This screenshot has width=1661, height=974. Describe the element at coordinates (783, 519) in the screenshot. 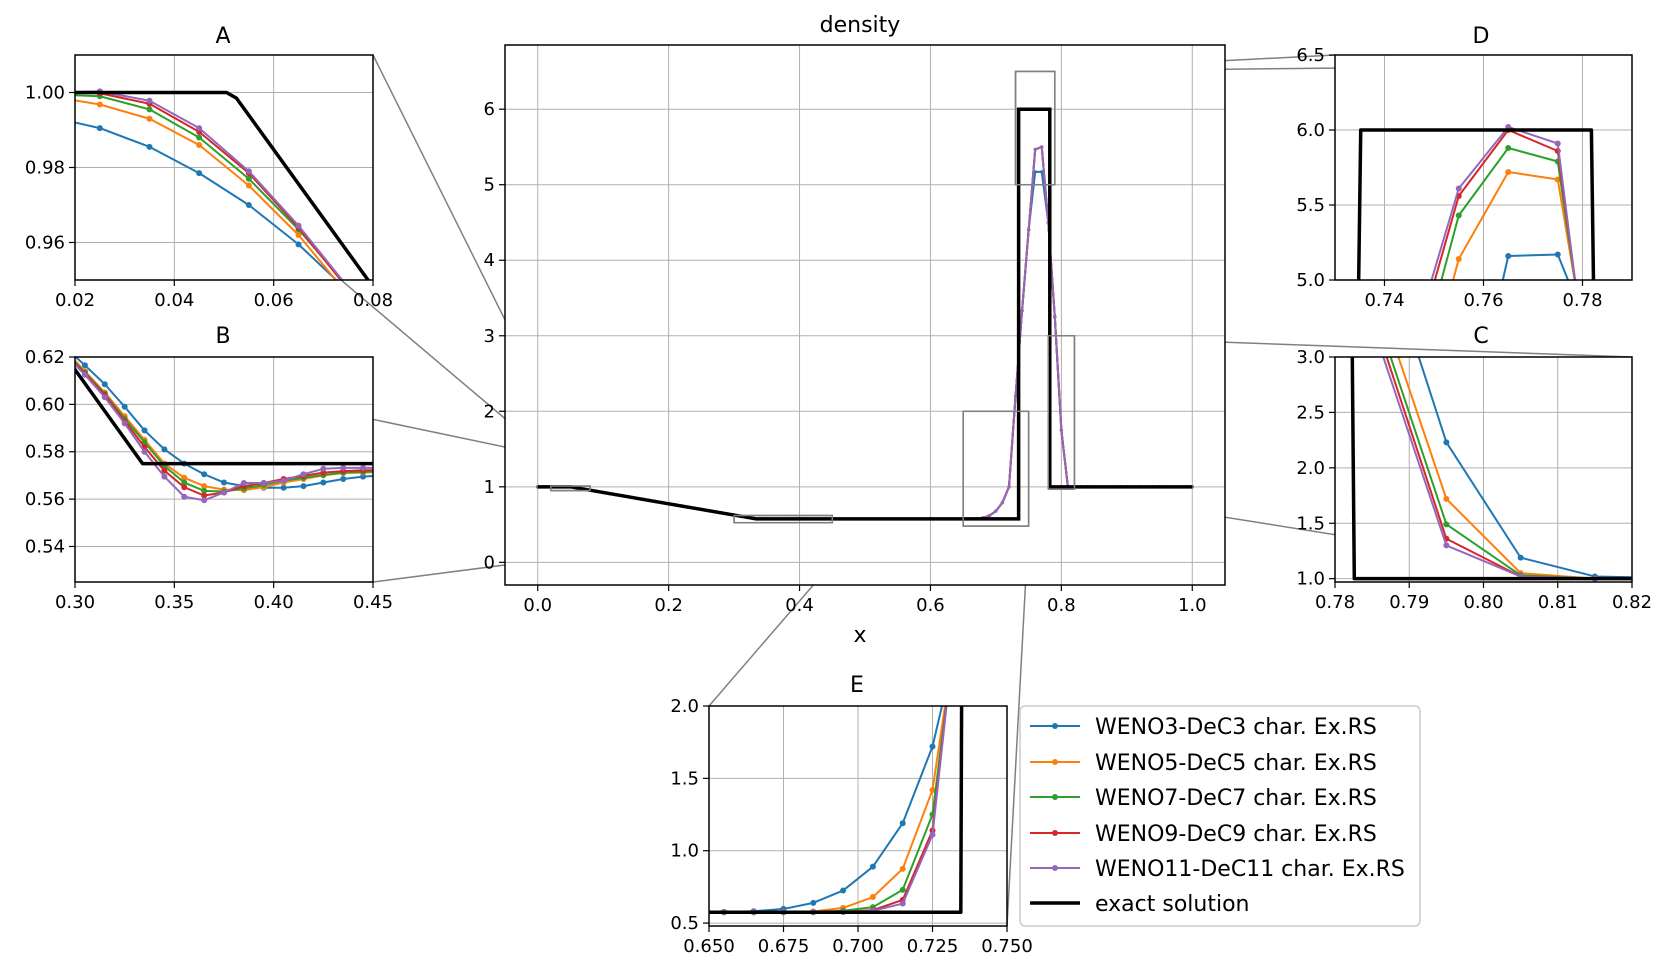

I see `zoom-box-outline-B` at that location.